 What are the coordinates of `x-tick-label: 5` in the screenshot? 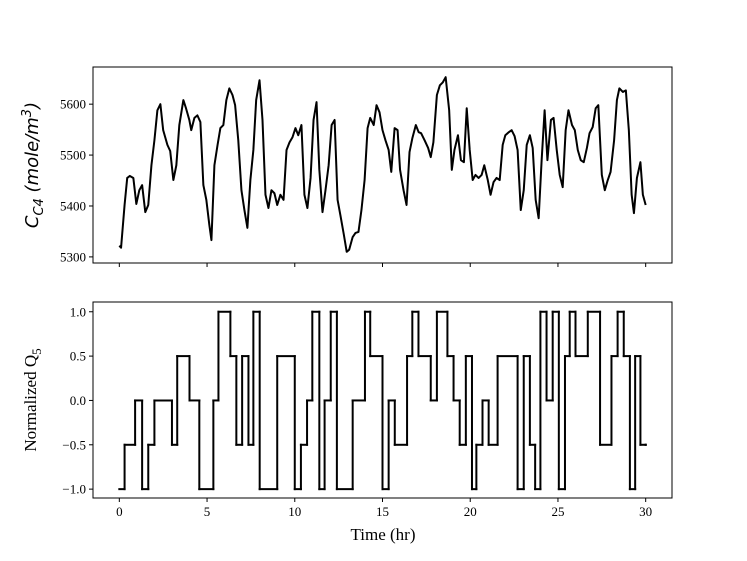 It's located at (207, 511).